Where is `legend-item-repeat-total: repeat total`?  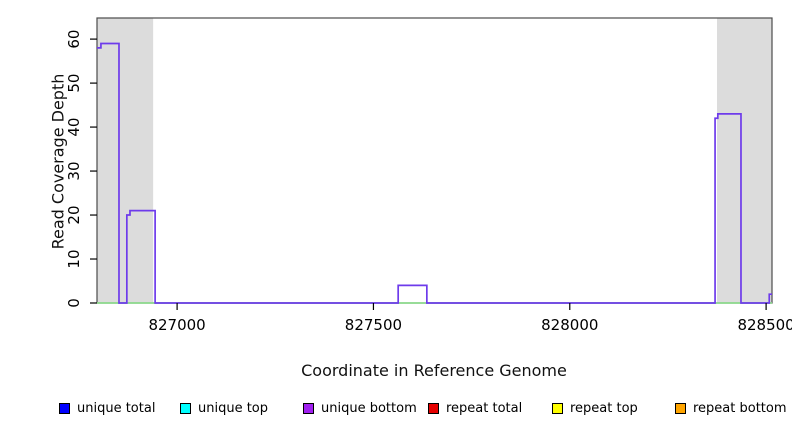 legend-item-repeat-total: repeat total is located at coordinates (475, 408).